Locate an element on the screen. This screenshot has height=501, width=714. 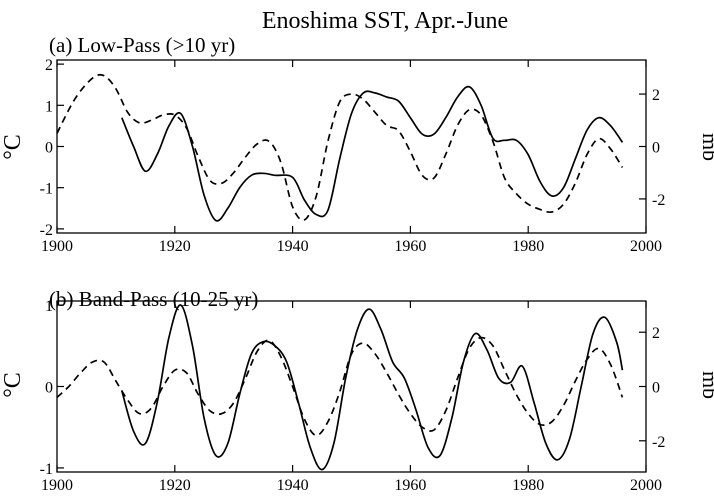
y-tick-label-left: -2 is located at coordinates (46, 230).